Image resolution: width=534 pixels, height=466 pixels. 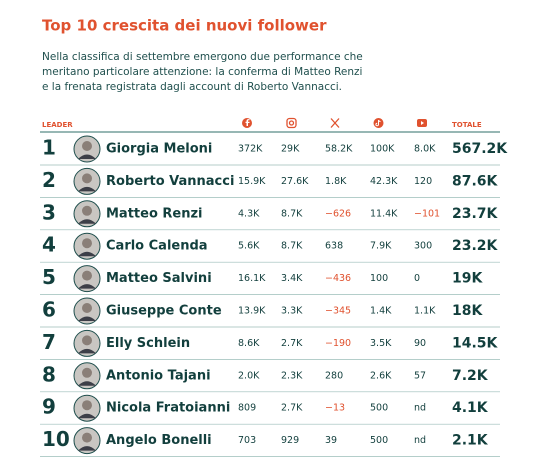 What do you see at coordinates (249, 213) in the screenshot?
I see `platform-value: 4.3K` at bounding box center [249, 213].